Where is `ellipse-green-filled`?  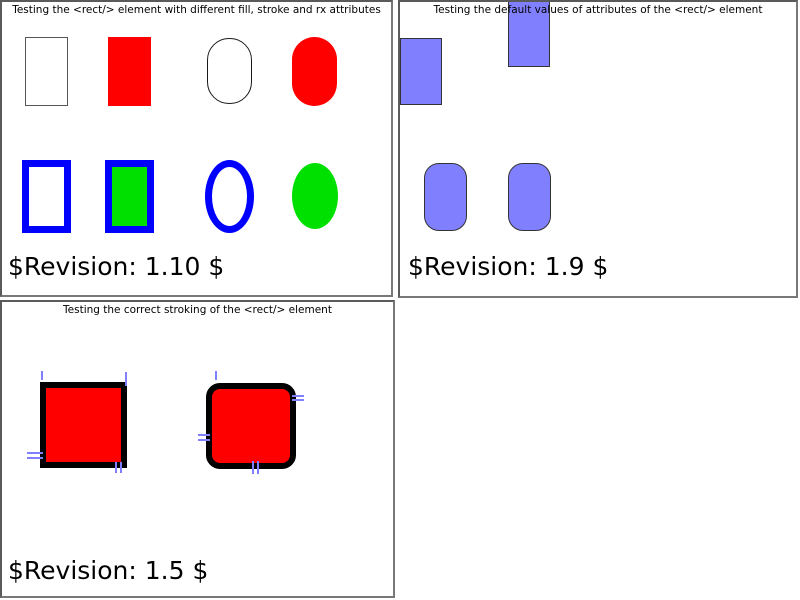 ellipse-green-filled is located at coordinates (315, 196).